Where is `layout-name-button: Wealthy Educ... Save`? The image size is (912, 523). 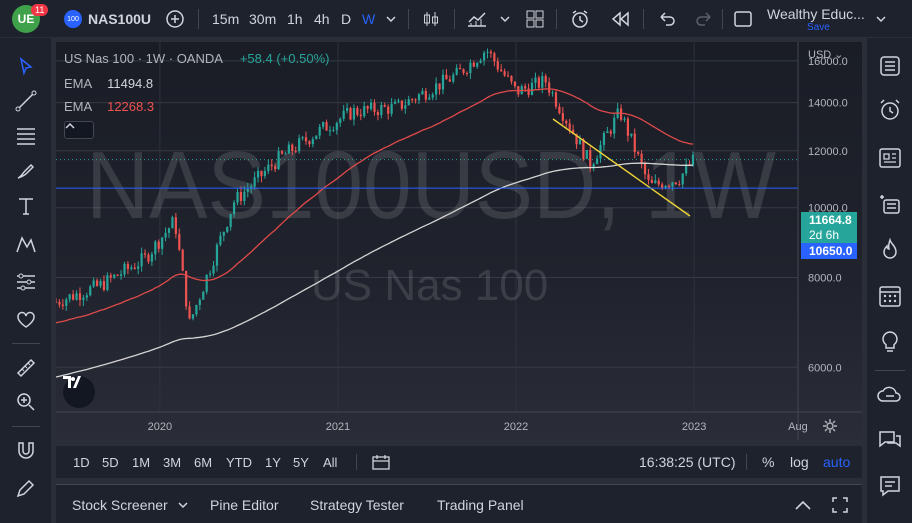 layout-name-button: Wealthy Educ... Save is located at coordinates (816, 19).